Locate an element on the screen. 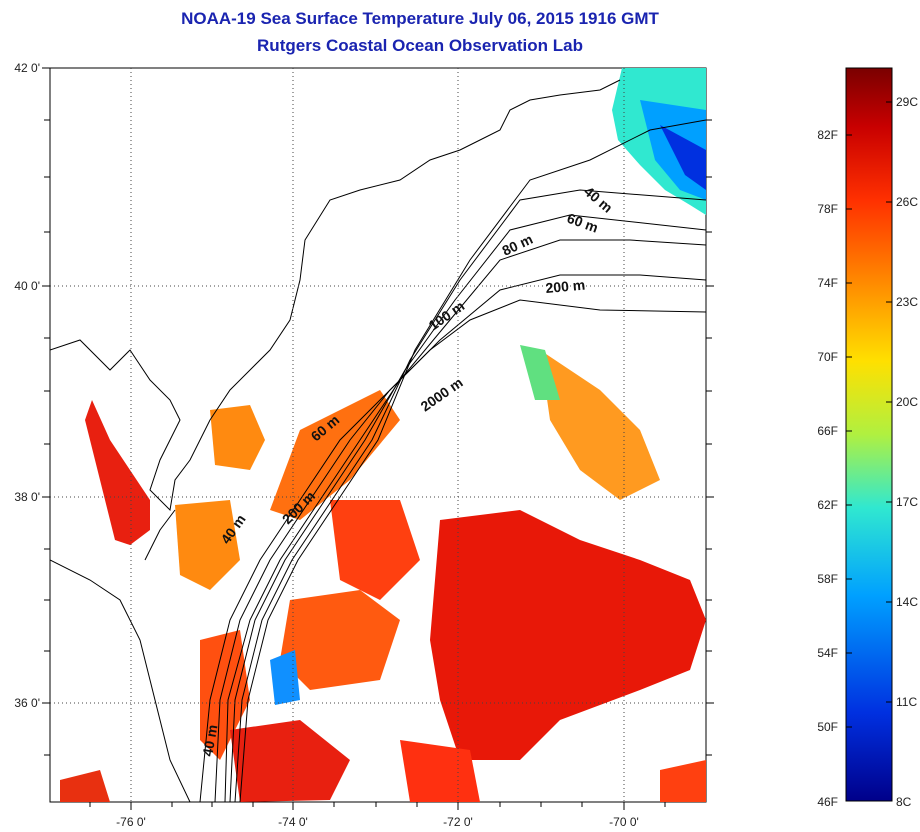 The height and width of the screenshot is (832, 920). shelf-patch is located at coordinates (335, 455).